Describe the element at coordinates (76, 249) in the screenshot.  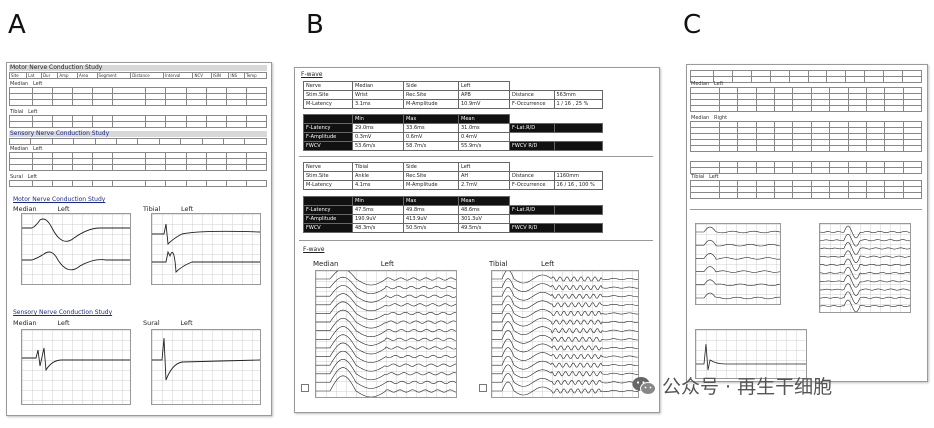
I see `median-motor-trace` at that location.